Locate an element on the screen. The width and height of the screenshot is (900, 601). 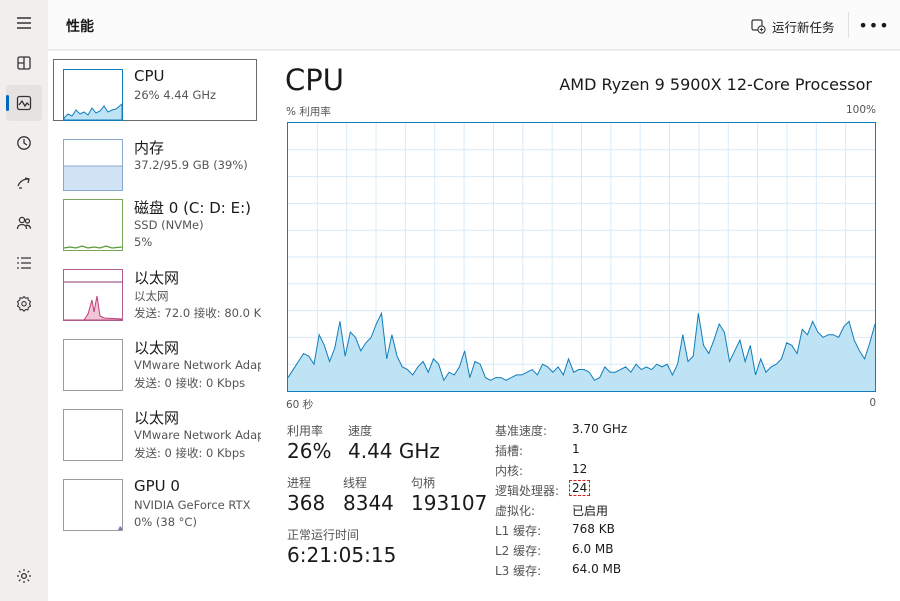
threads-value: 8344 is located at coordinates (368, 503).